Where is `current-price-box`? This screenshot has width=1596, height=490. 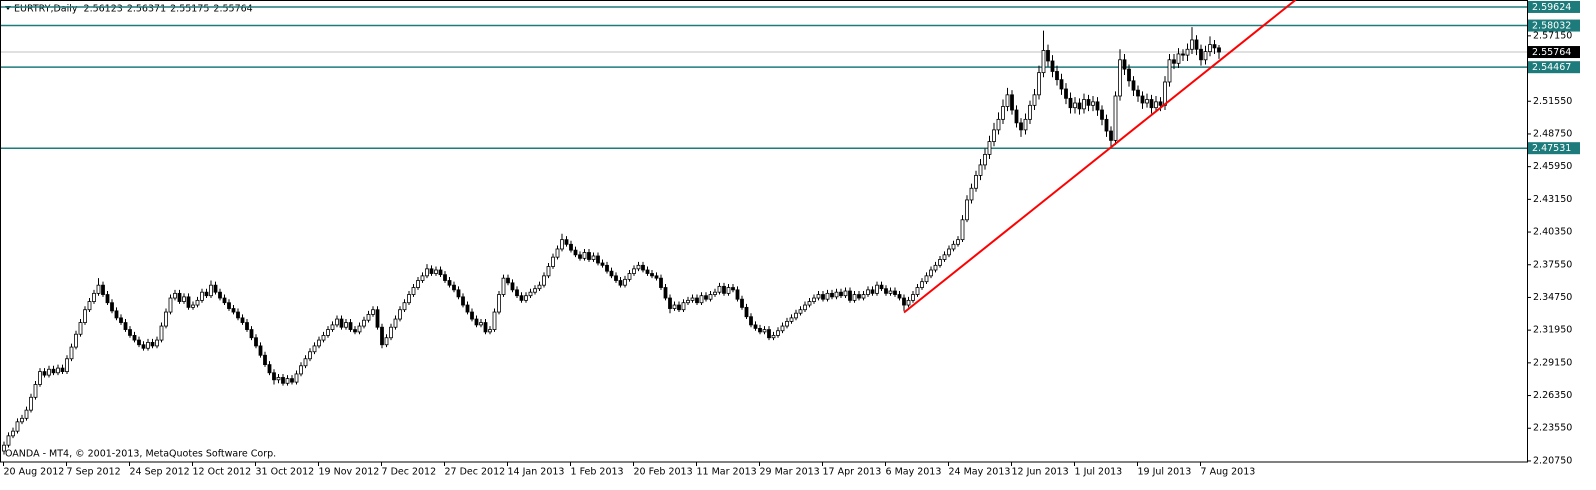
current-price-box is located at coordinates (1554, 52).